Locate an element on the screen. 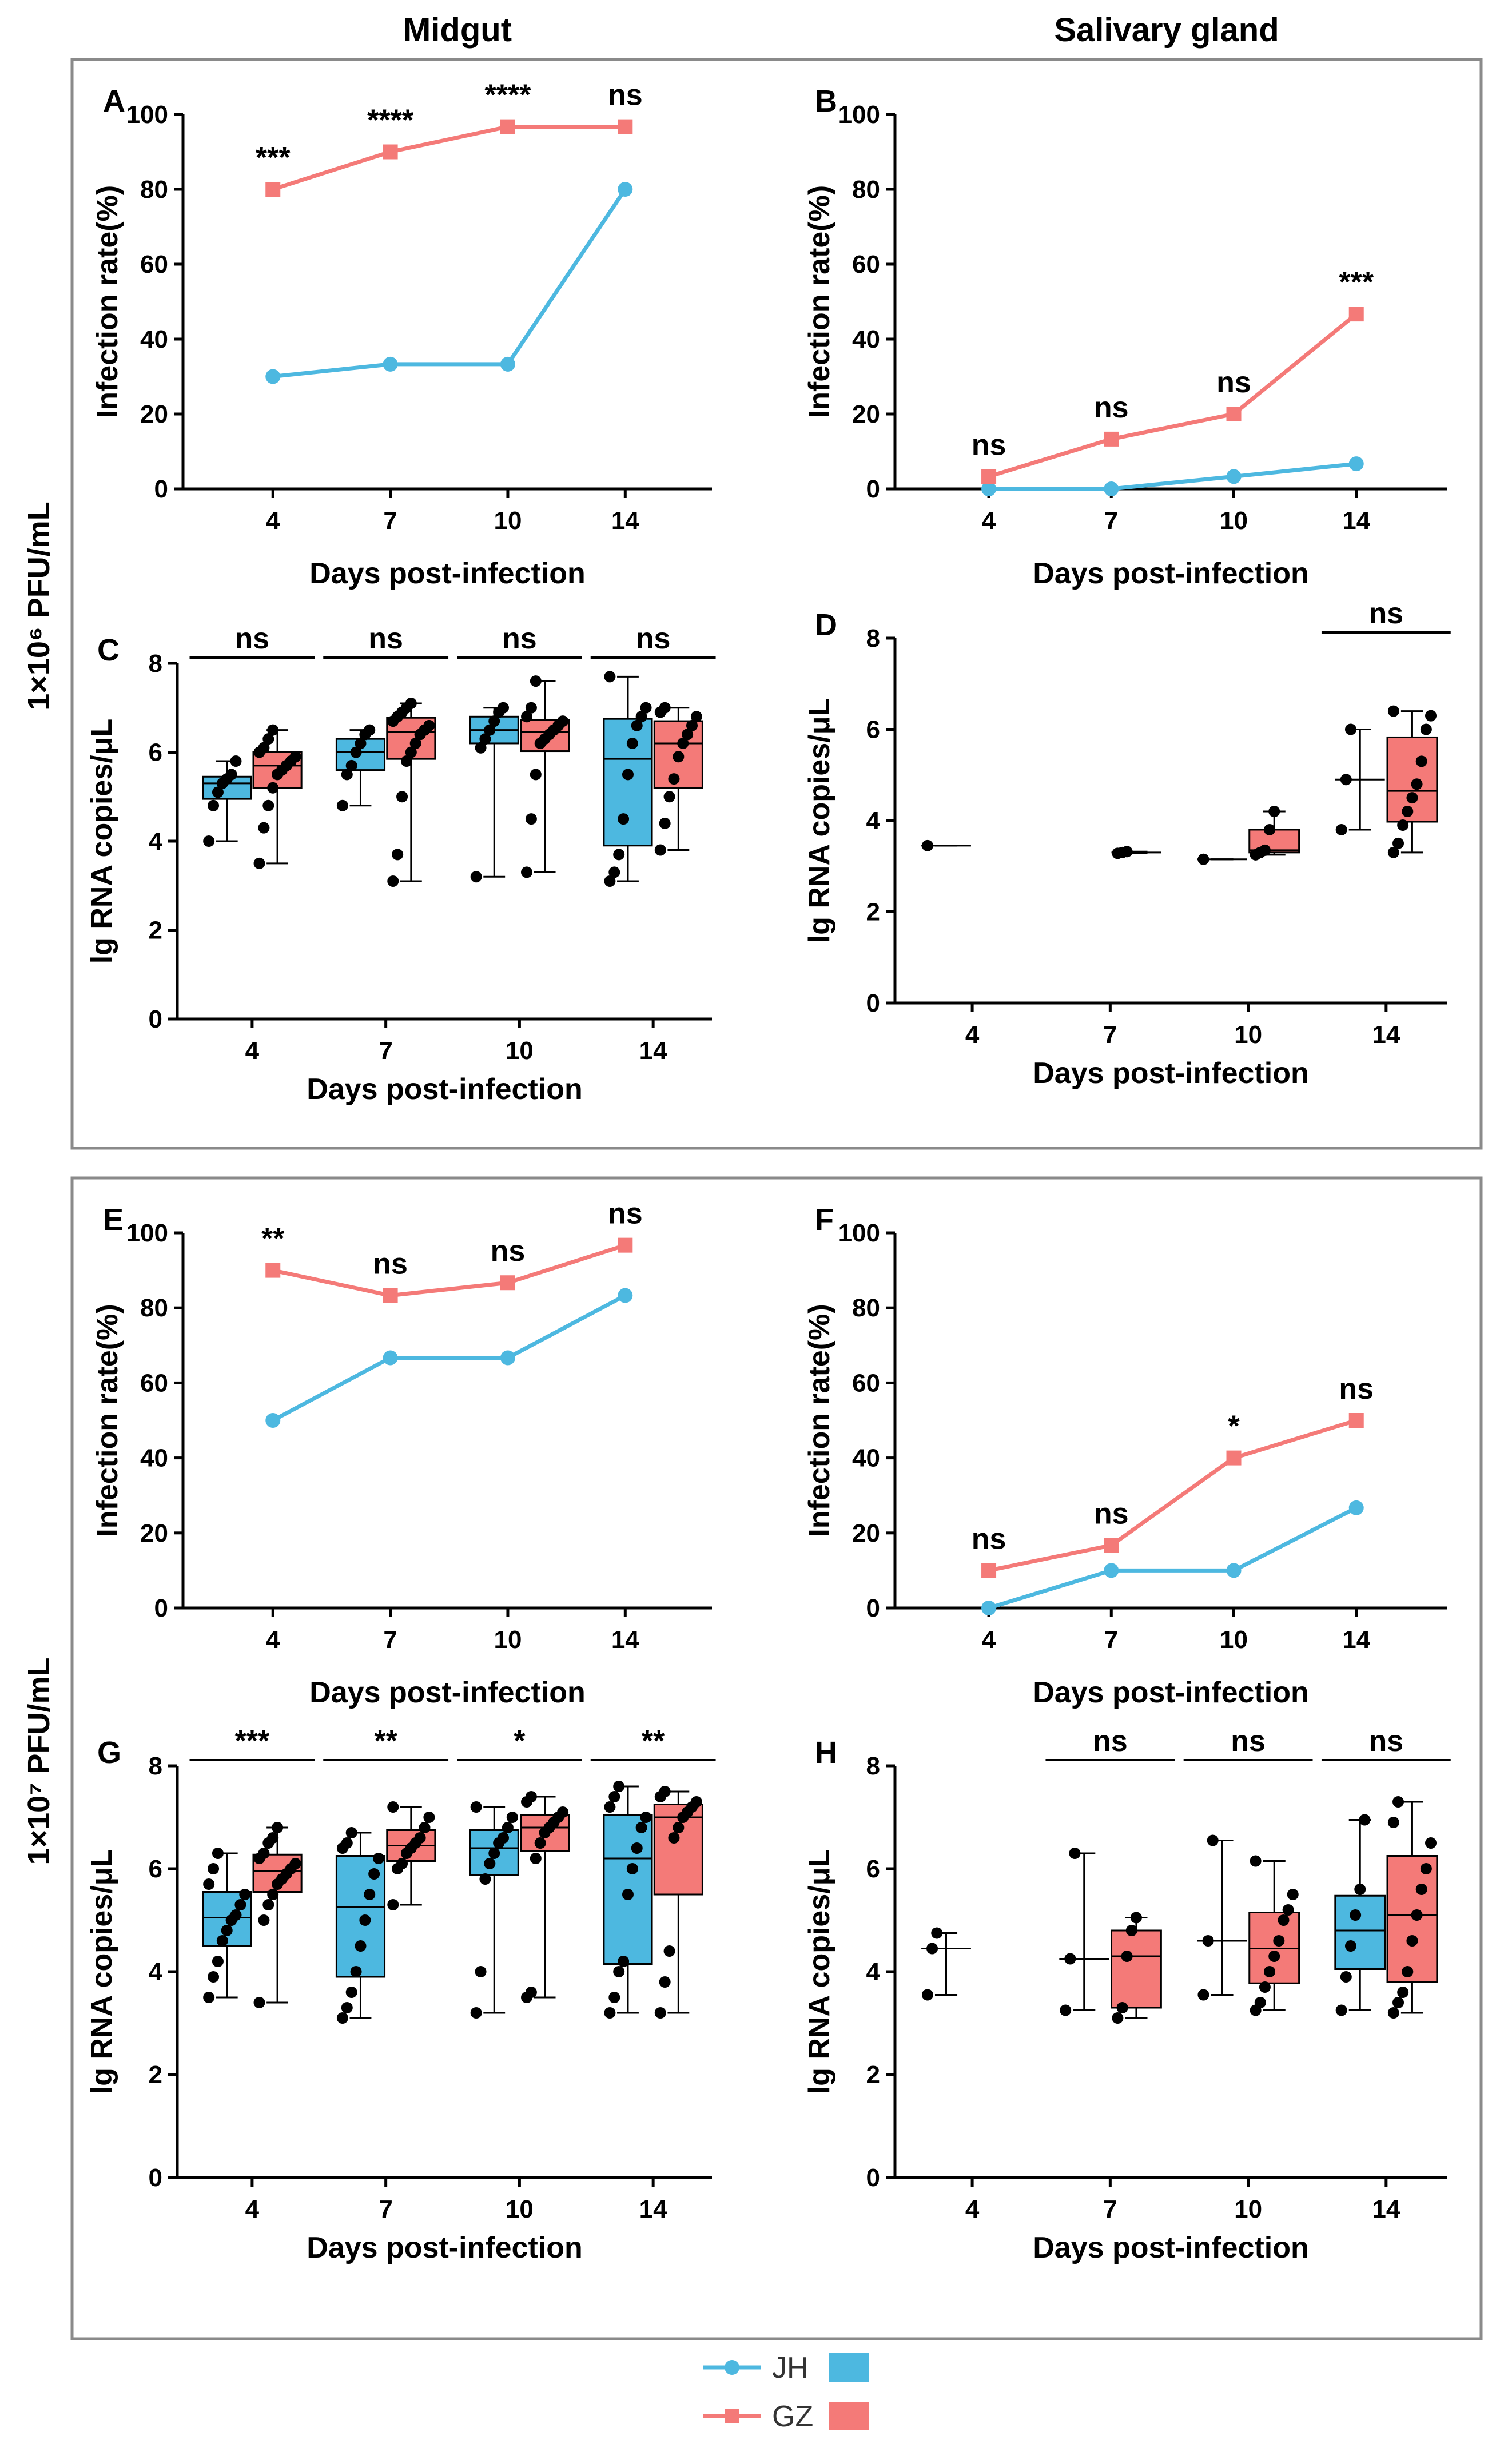  legend-gz-marker is located at coordinates (732, 2416).